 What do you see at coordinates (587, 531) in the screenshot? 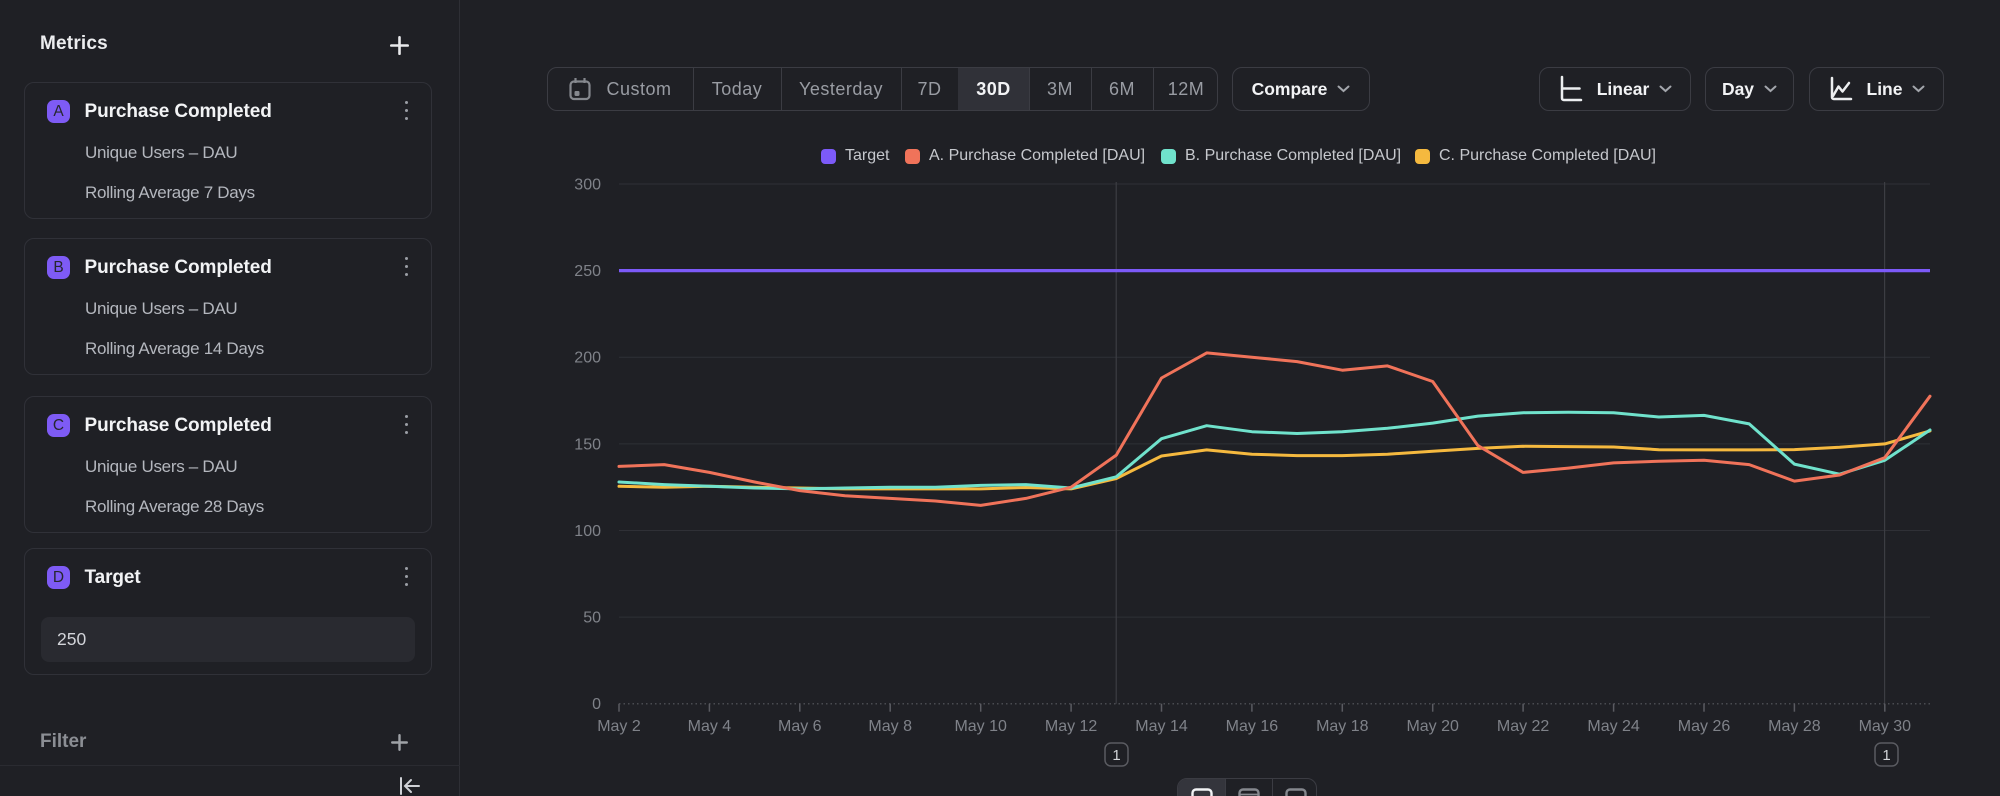
I see `svg-text: 100` at bounding box center [587, 531].